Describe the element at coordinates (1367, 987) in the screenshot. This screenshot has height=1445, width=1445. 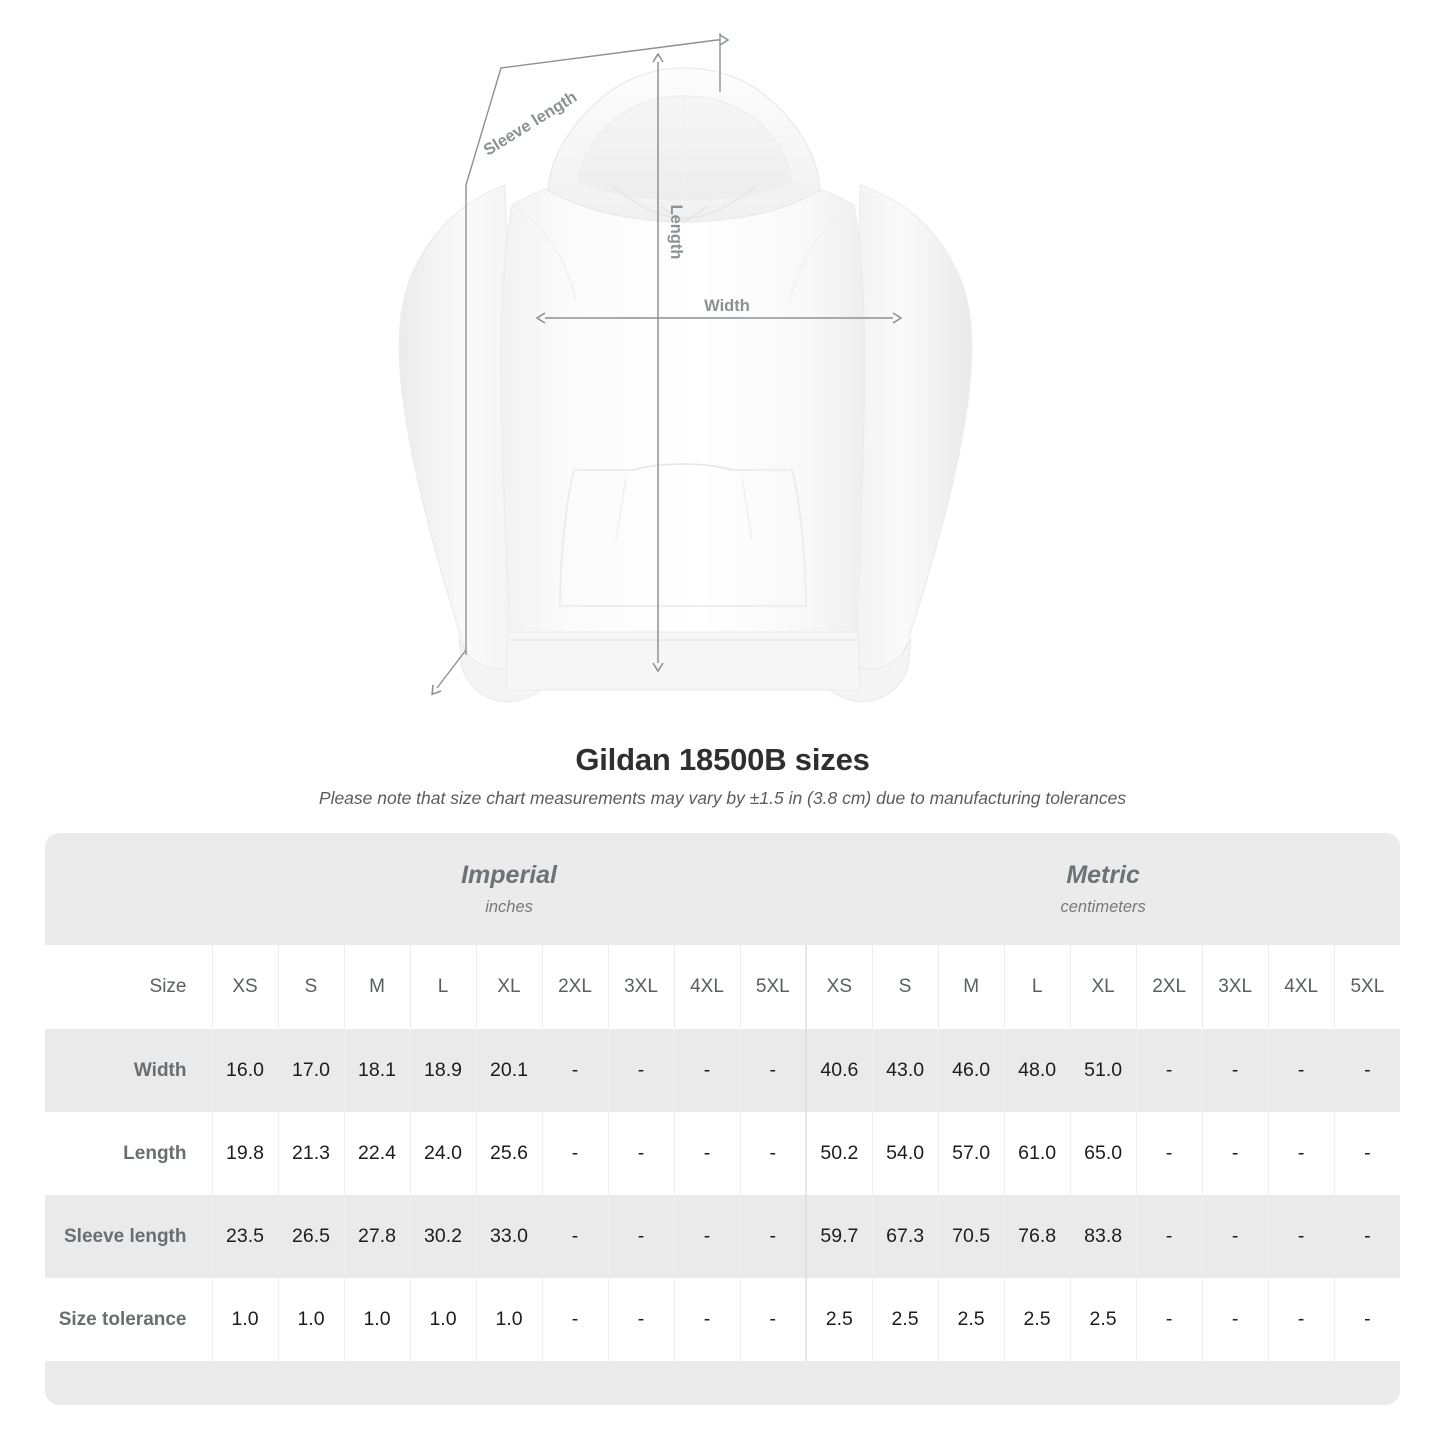
I see `size-header-metric-5xl: 5XL` at that location.